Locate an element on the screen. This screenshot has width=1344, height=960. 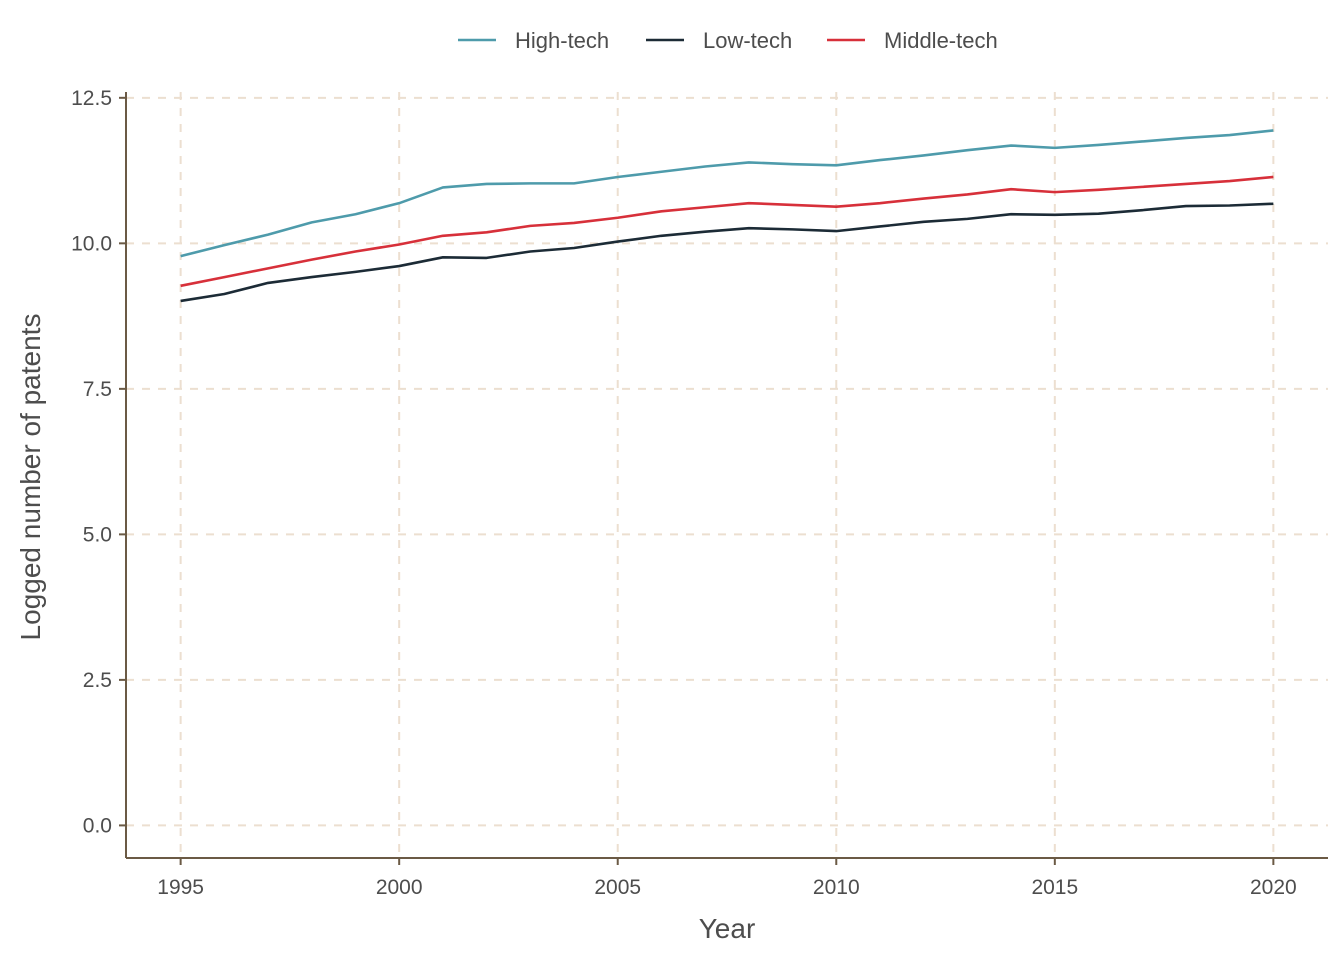
y-axis-title: Logged number of patents is located at coordinates (30, 477).